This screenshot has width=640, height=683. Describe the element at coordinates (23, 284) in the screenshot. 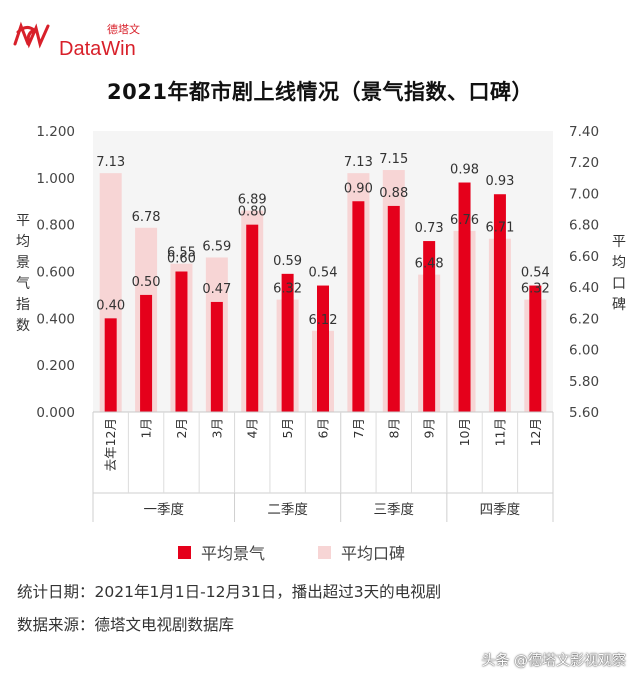

I see `axis-title-char: 气` at that location.